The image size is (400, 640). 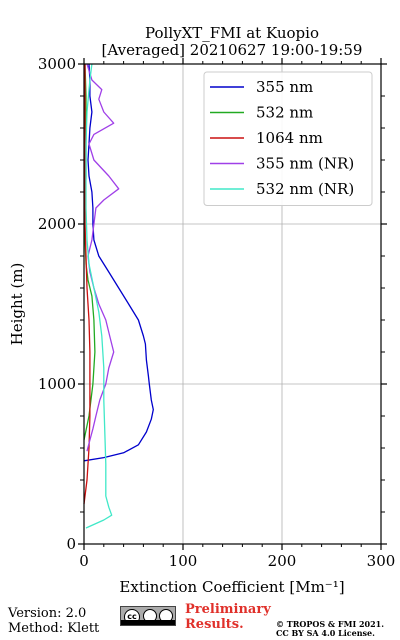 What do you see at coordinates (183, 561) in the screenshot?
I see `x-tick-label: 100` at bounding box center [183, 561].